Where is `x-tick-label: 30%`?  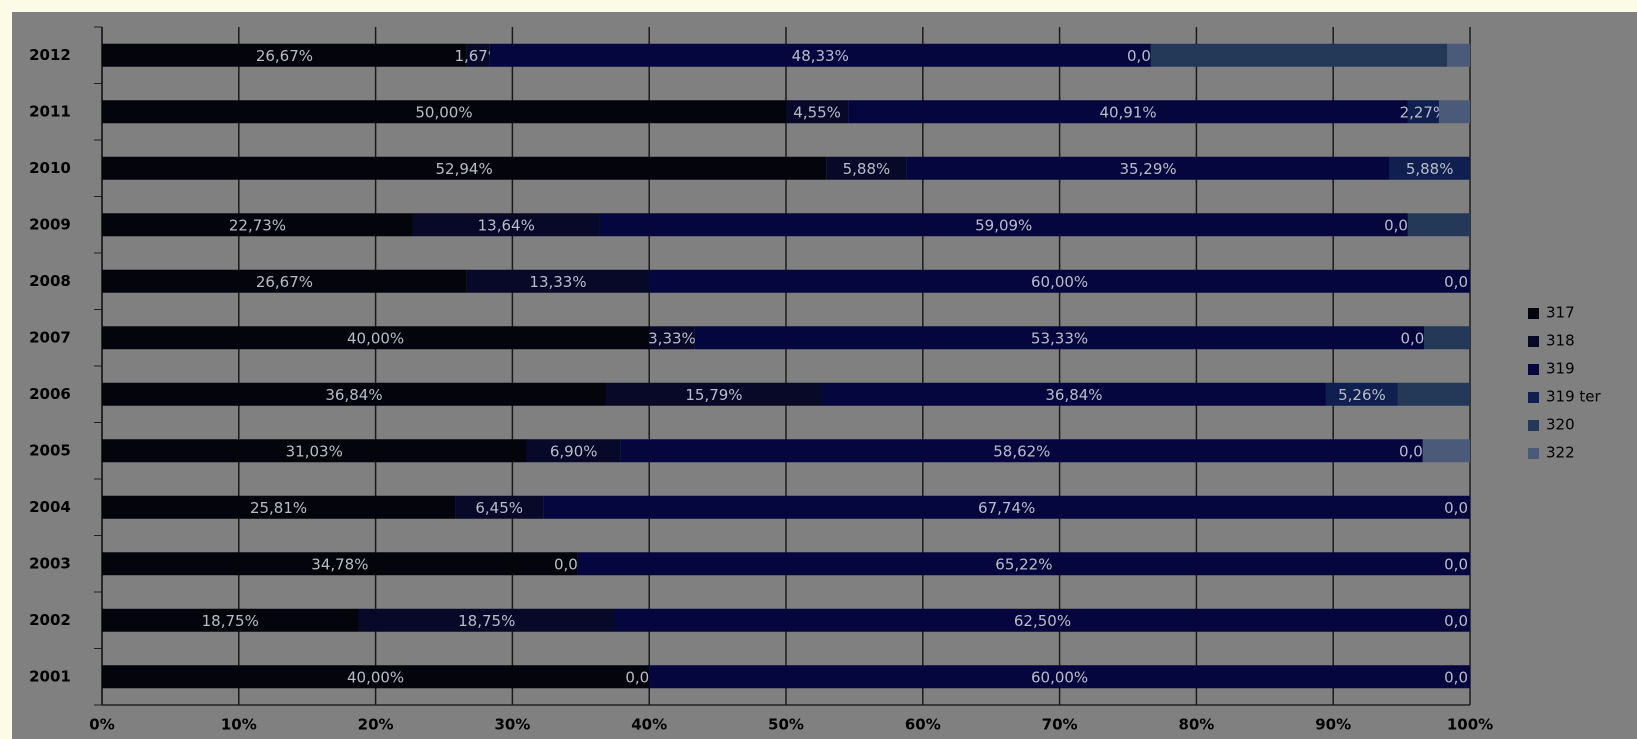 x-tick-label: 30% is located at coordinates (512, 725).